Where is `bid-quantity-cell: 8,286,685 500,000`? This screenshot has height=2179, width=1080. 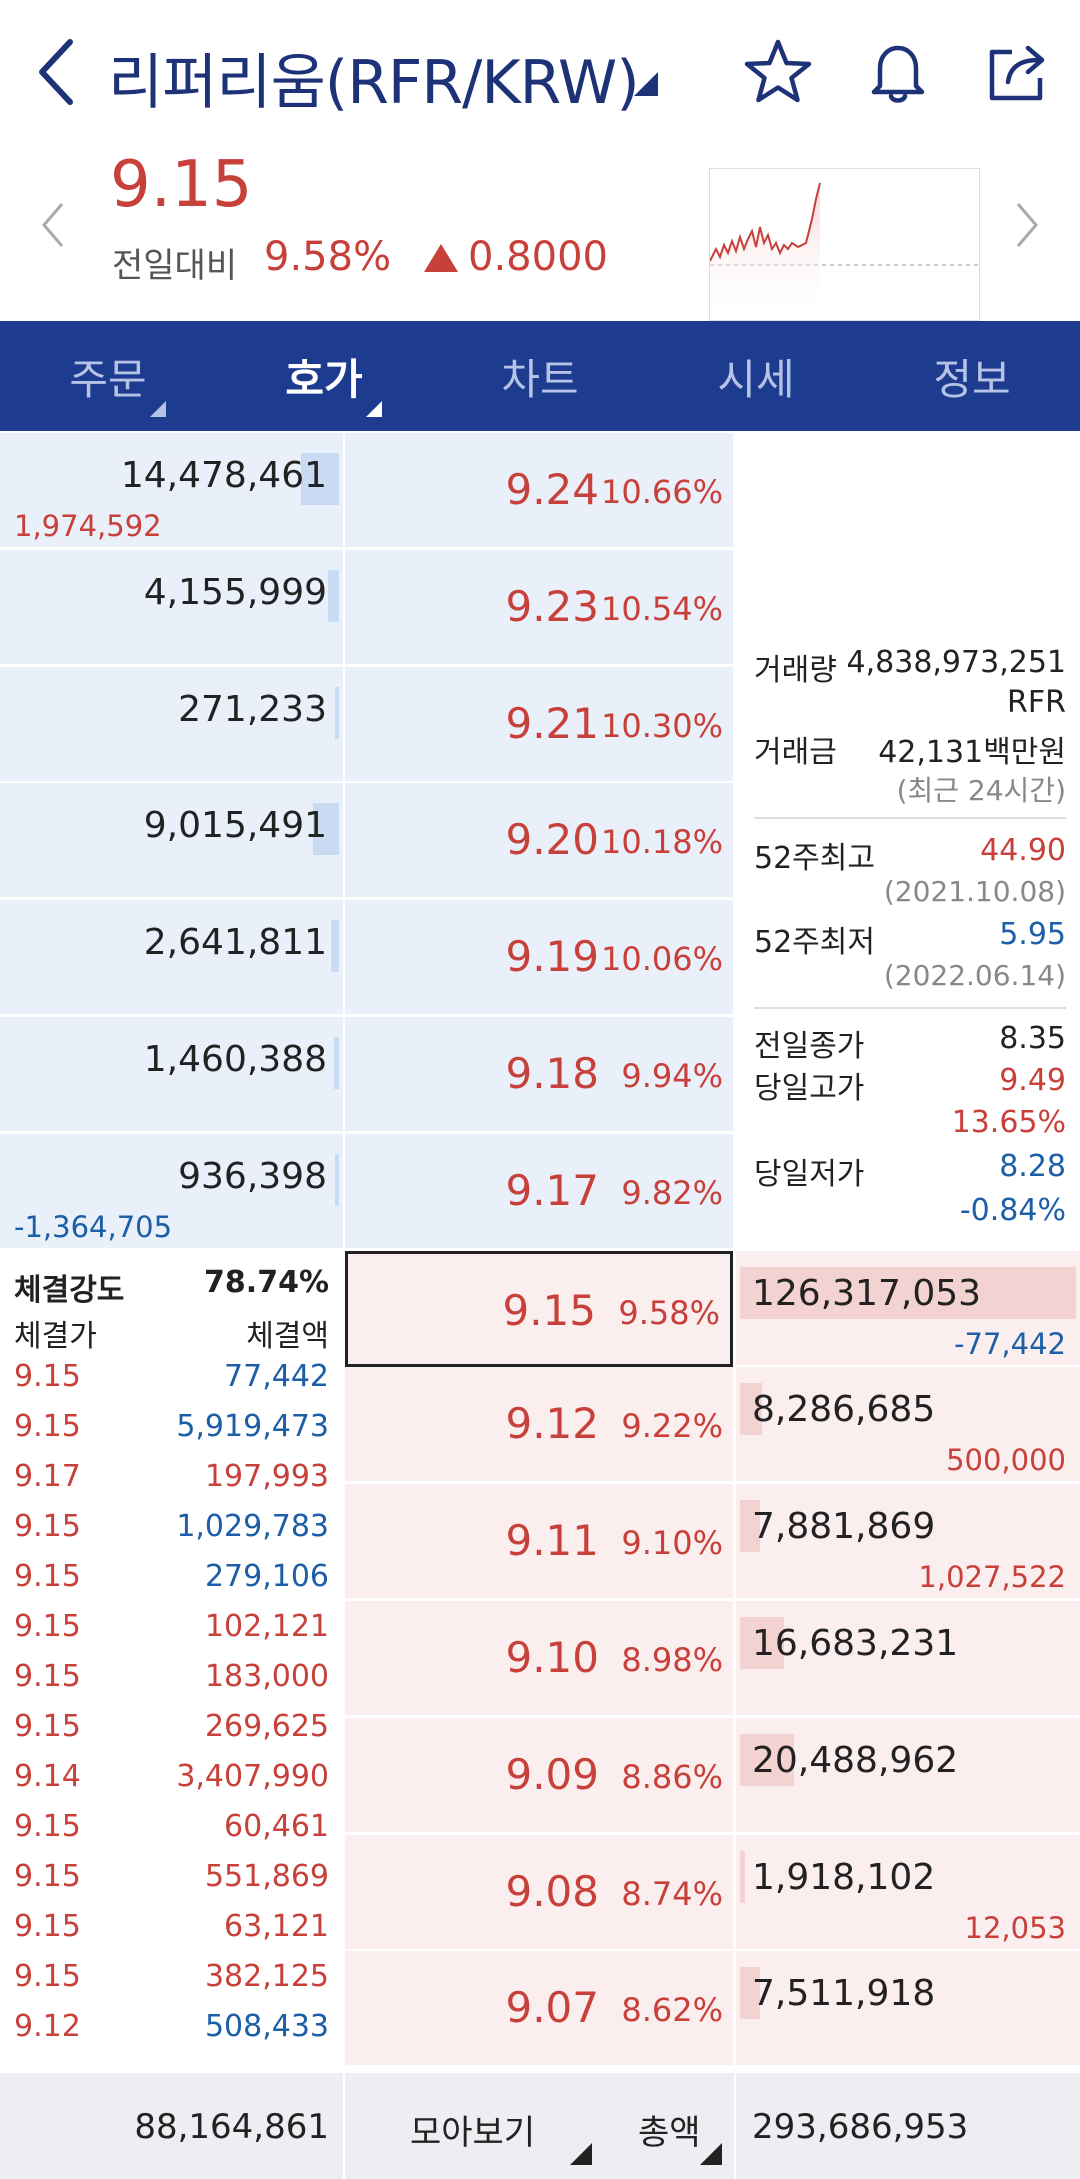
bid-quantity-cell: 8,286,685 500,000 is located at coordinates (908, 1425).